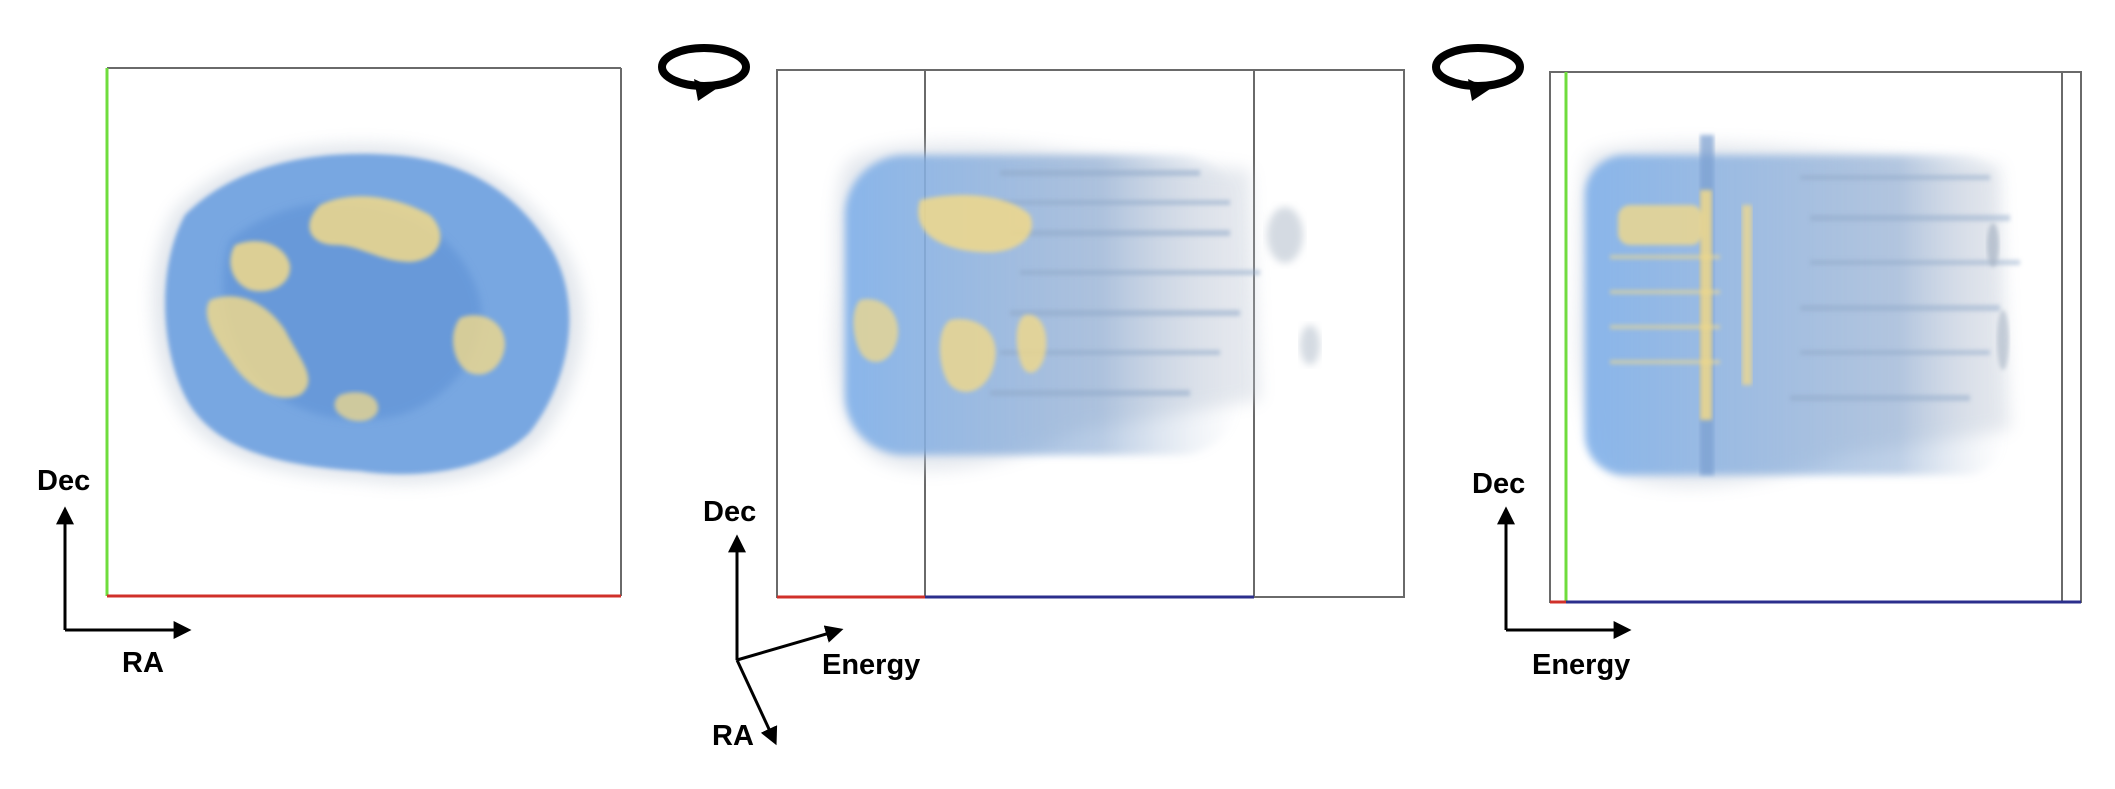  I want to click on oblique-view-axes: Dec Energy RA, so click(811, 624).